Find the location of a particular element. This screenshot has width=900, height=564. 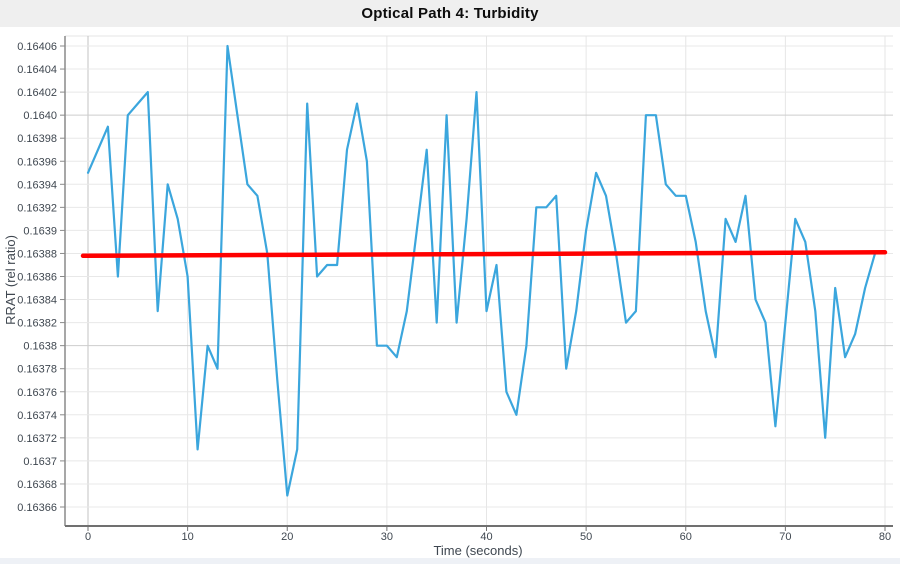

y-tick-label: 0.16374 is located at coordinates (37, 416).